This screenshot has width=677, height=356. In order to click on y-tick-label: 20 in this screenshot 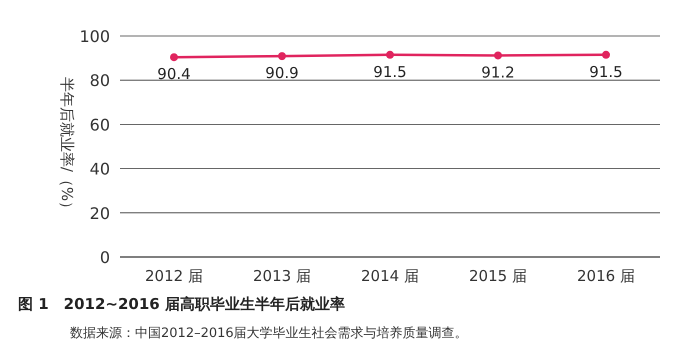, I will do `click(100, 213)`.